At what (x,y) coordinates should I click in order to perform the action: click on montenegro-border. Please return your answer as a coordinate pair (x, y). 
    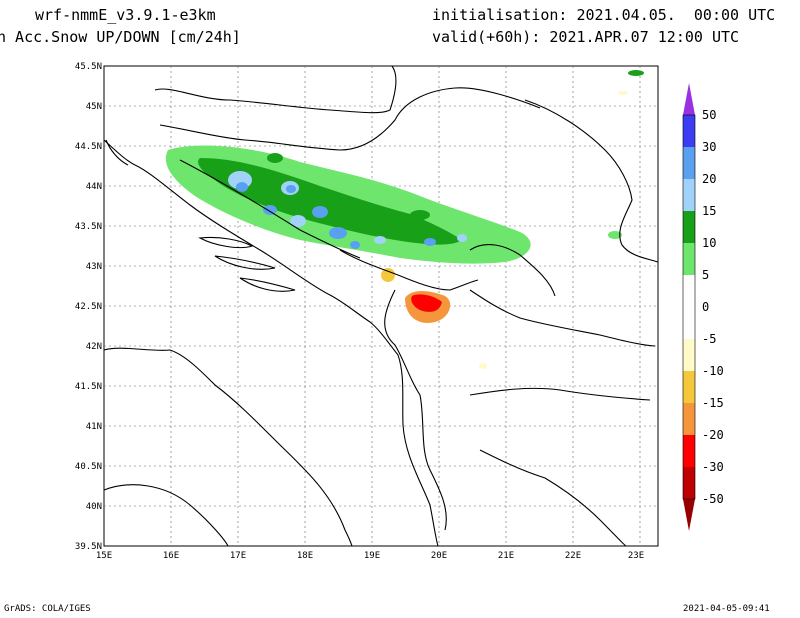
    Looking at the image, I should click on (409, 270).